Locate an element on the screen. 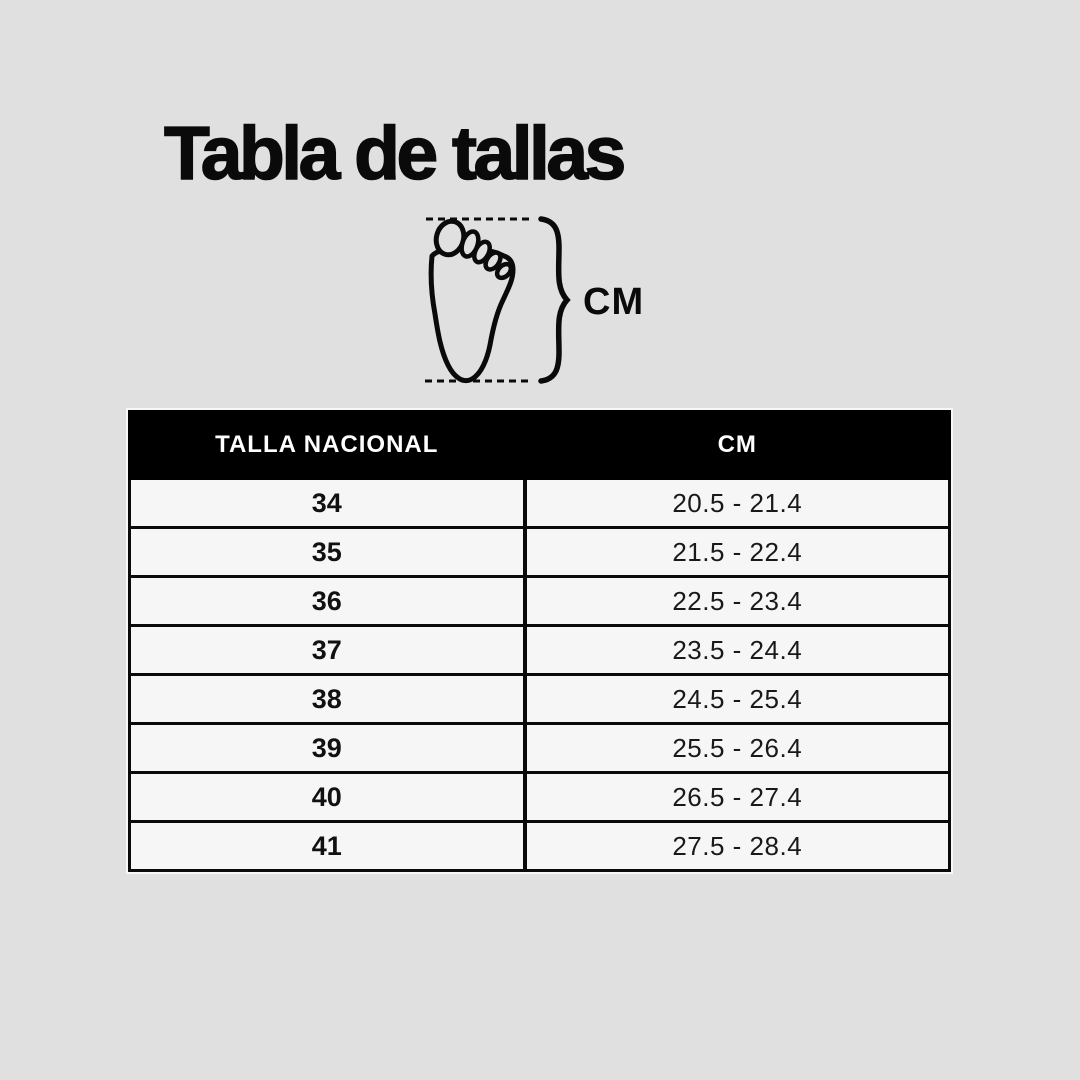  table-row: 36 22.5 - 23.4 is located at coordinates (539, 601).